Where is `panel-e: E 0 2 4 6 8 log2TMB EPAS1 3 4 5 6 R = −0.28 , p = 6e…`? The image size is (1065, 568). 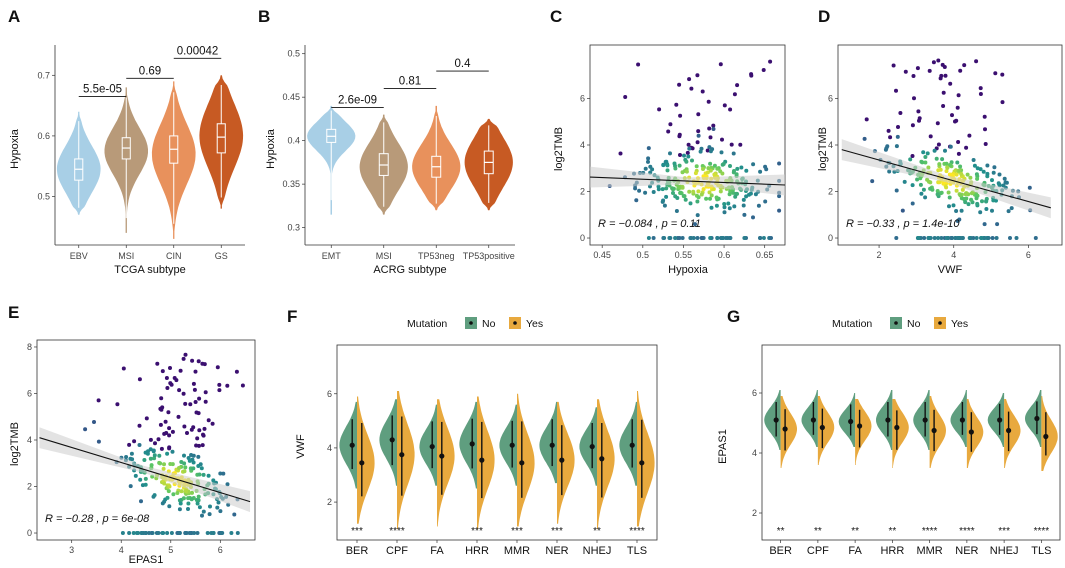 panel-e: E 0 2 4 6 8 log2TMB EPAS1 3 4 5 6 R = −0.28 , p = 6e… is located at coordinates (132, 434).